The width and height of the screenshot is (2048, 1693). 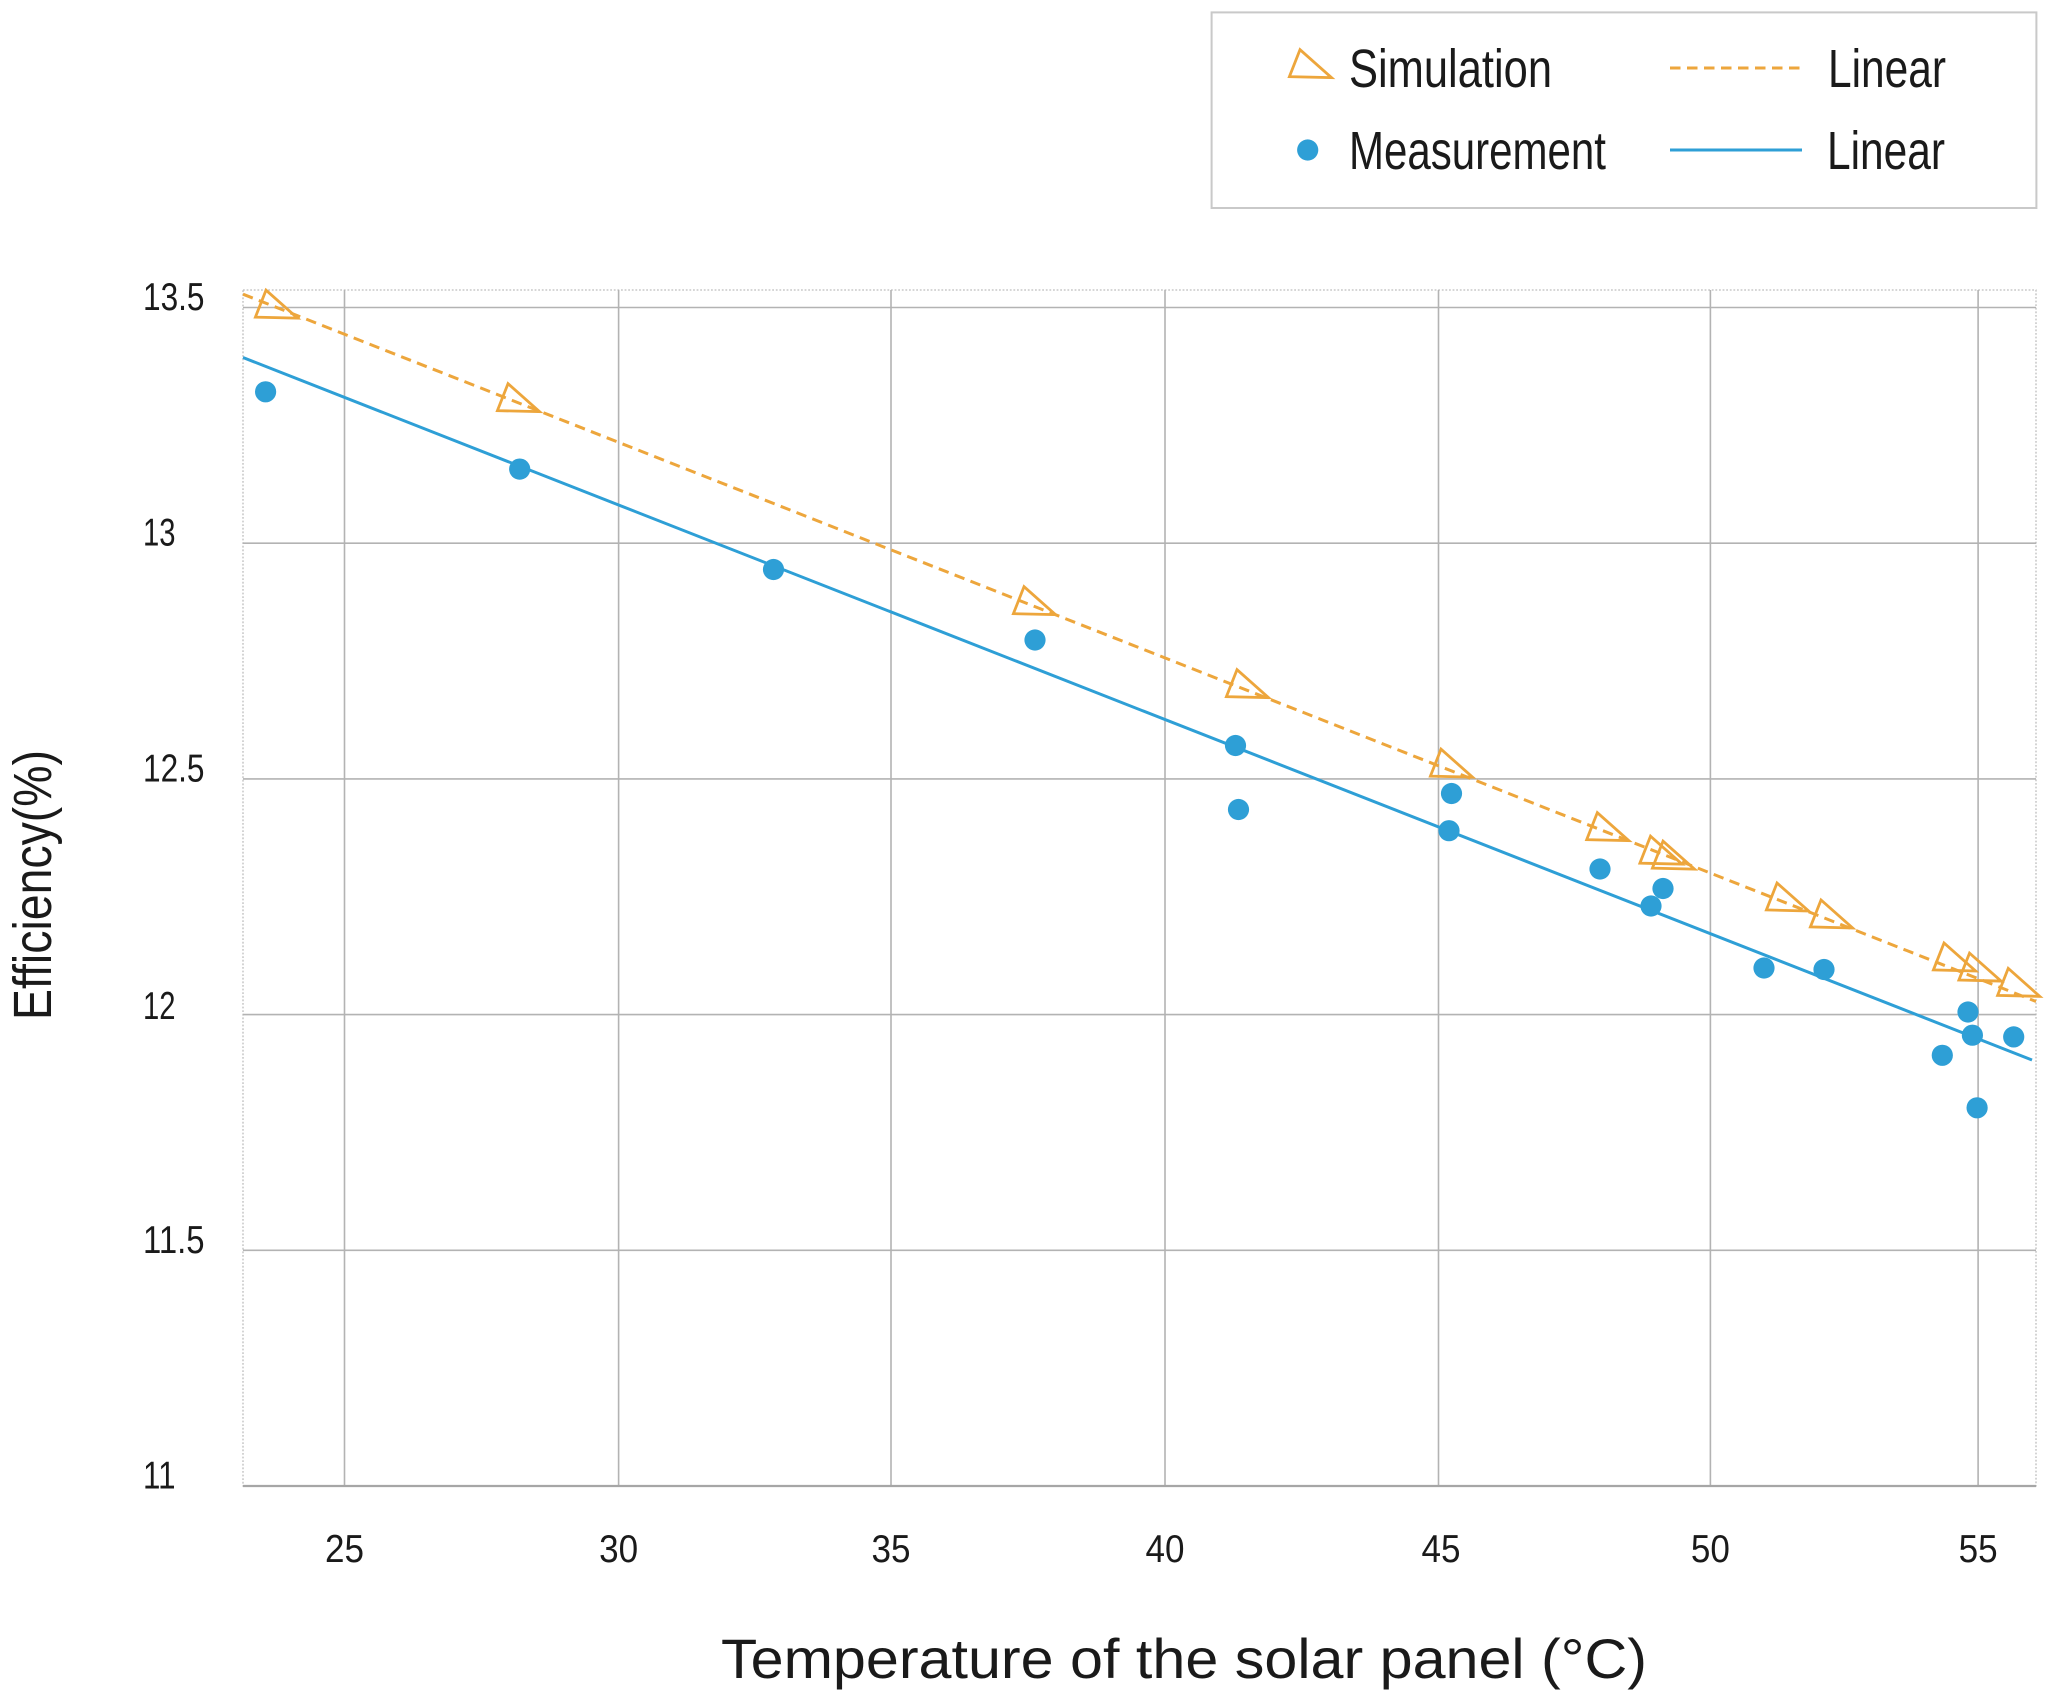 I want to click on svg-text: 45, so click(x=1441, y=1549).